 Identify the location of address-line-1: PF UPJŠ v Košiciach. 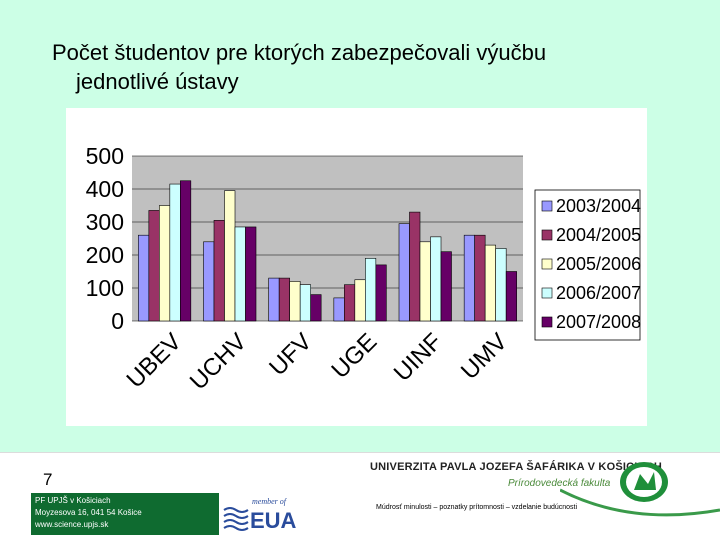
(73, 500).